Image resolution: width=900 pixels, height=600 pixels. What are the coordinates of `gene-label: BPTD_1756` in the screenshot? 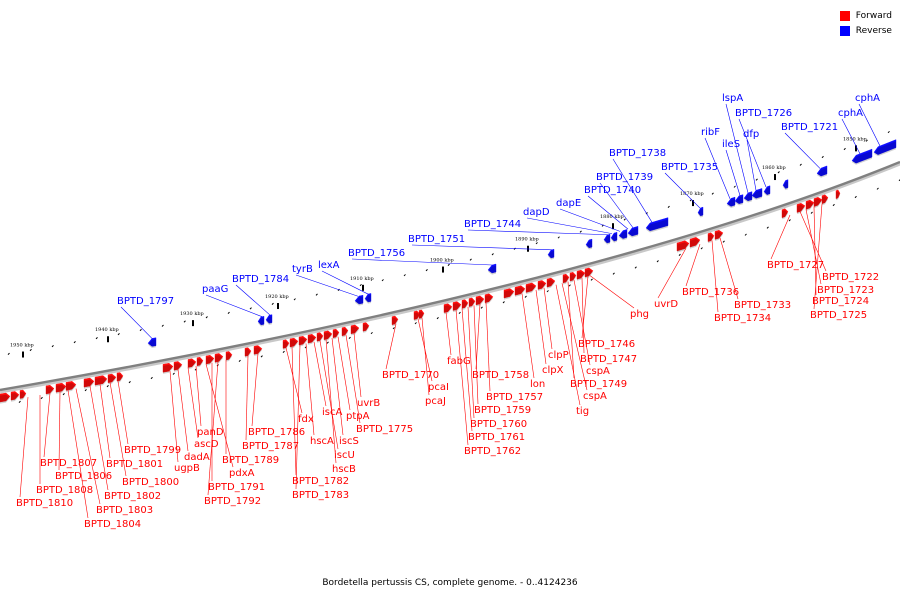 It's located at (376, 253).